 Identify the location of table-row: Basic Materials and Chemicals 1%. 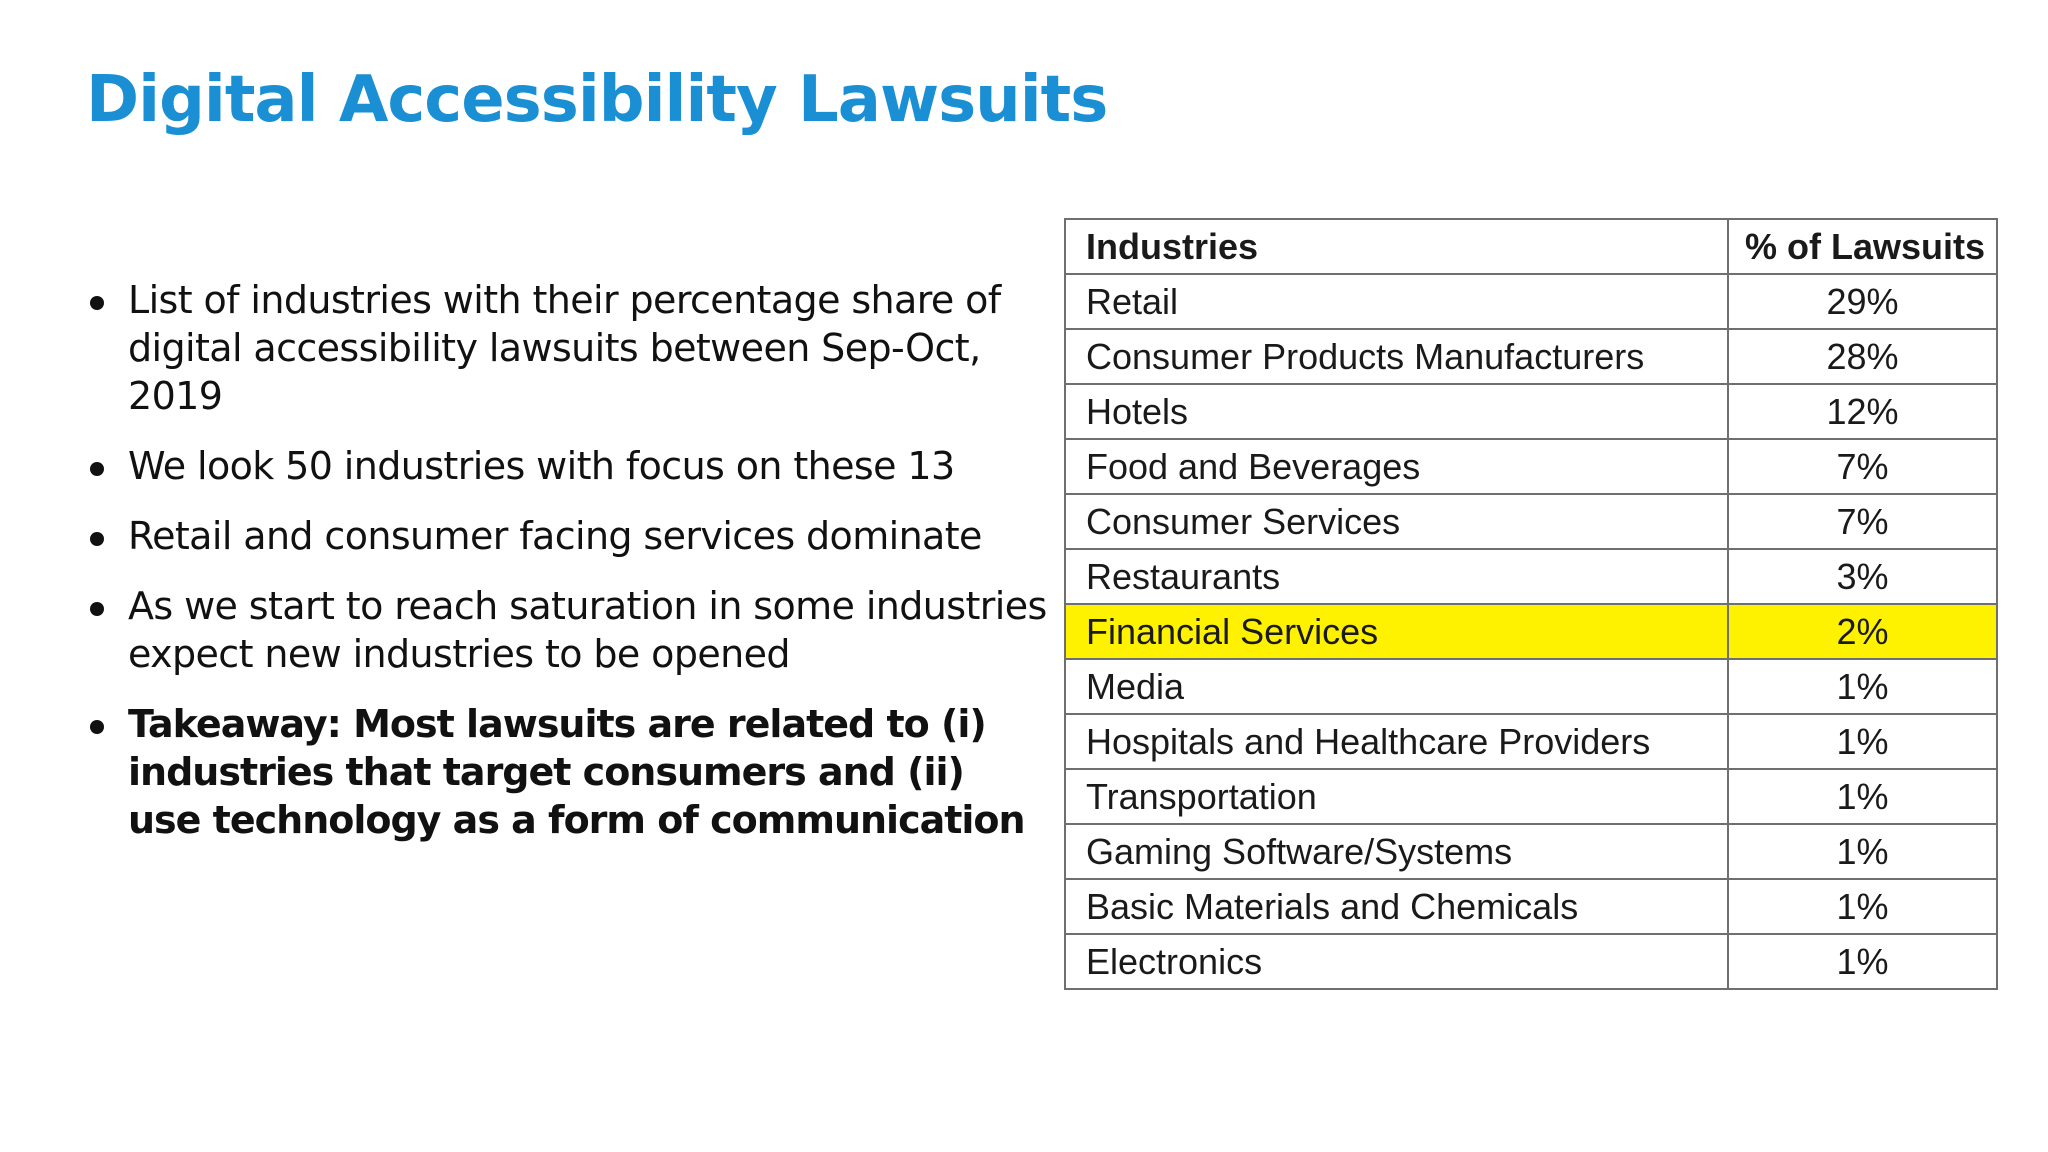
(1531, 906).